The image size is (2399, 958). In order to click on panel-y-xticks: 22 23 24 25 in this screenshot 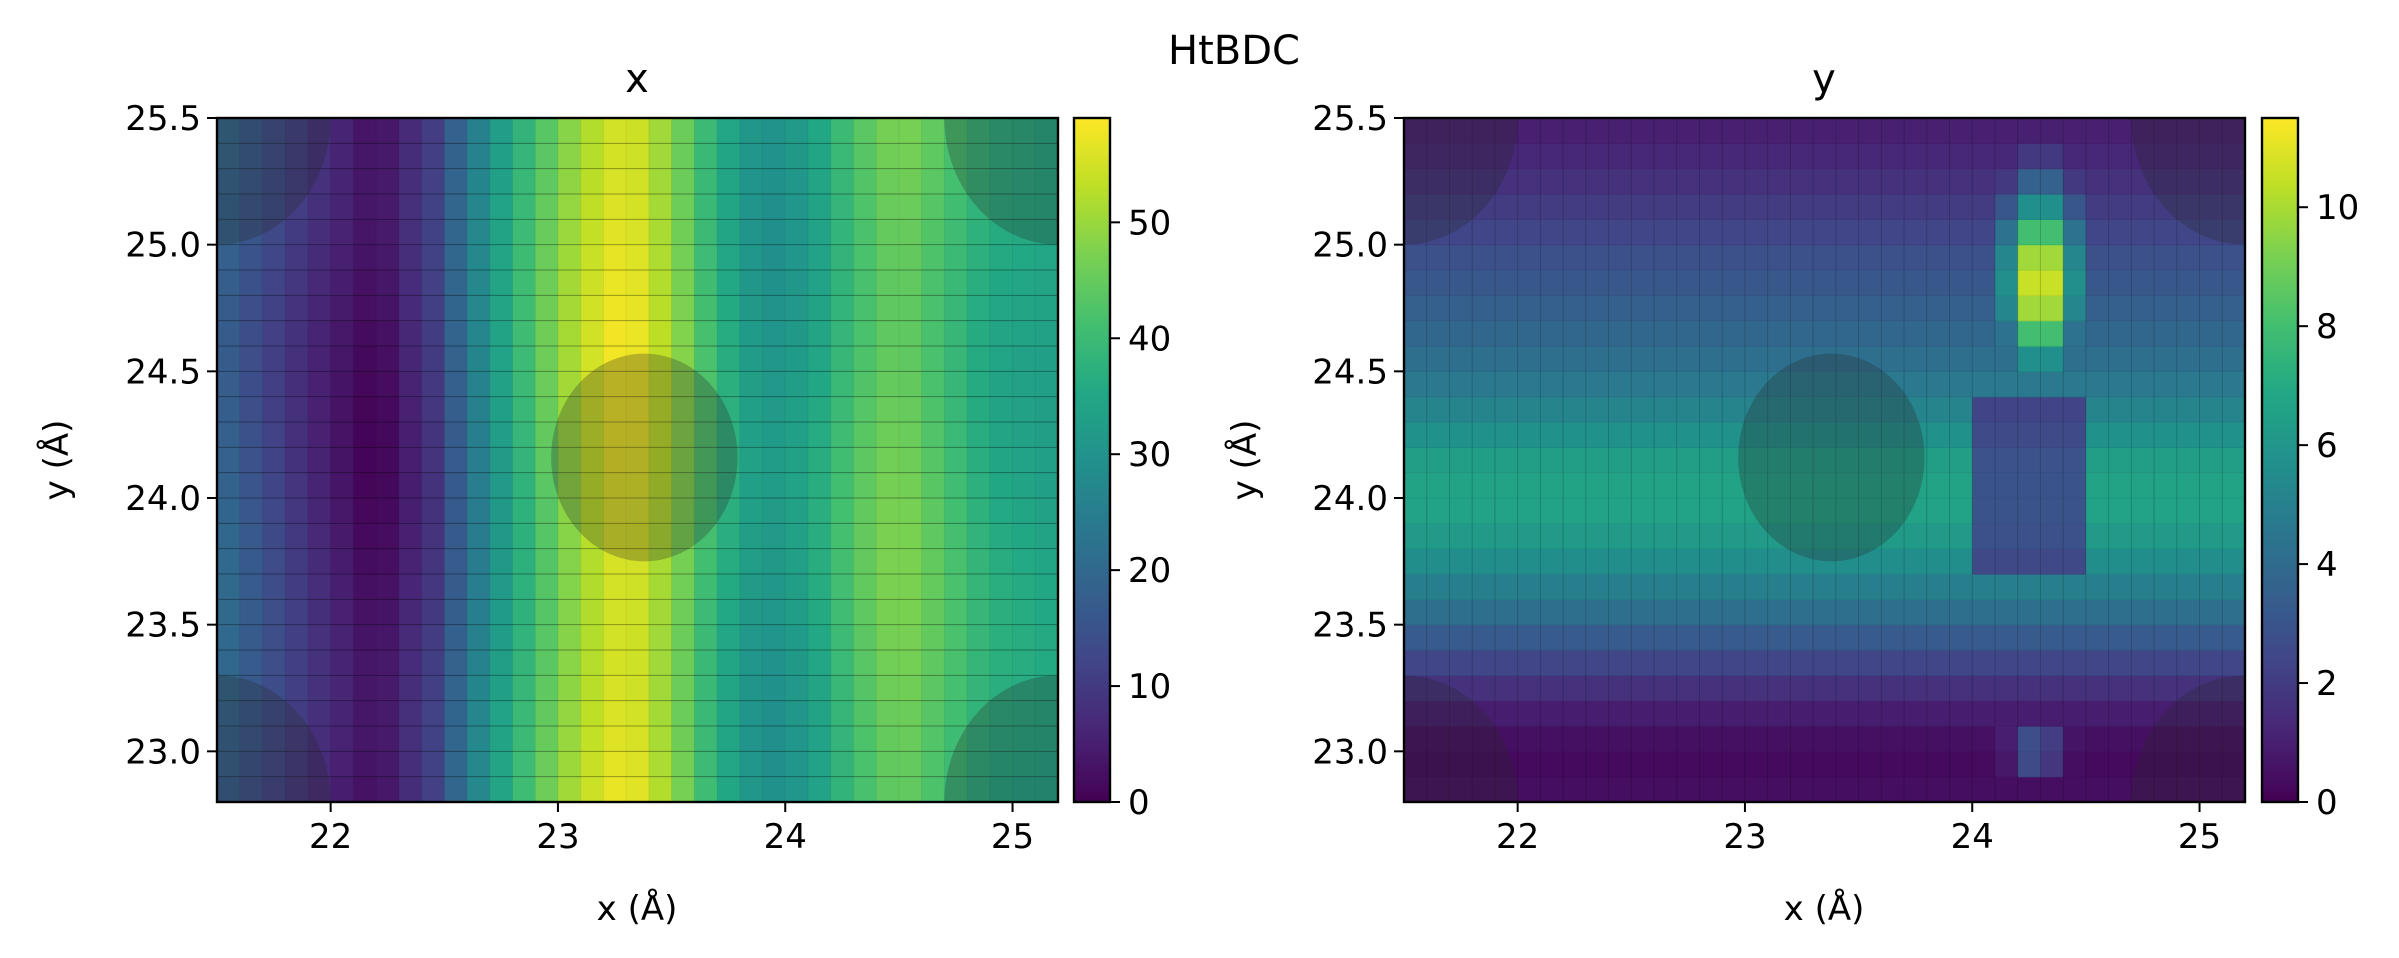, I will do `click(1858, 829)`.